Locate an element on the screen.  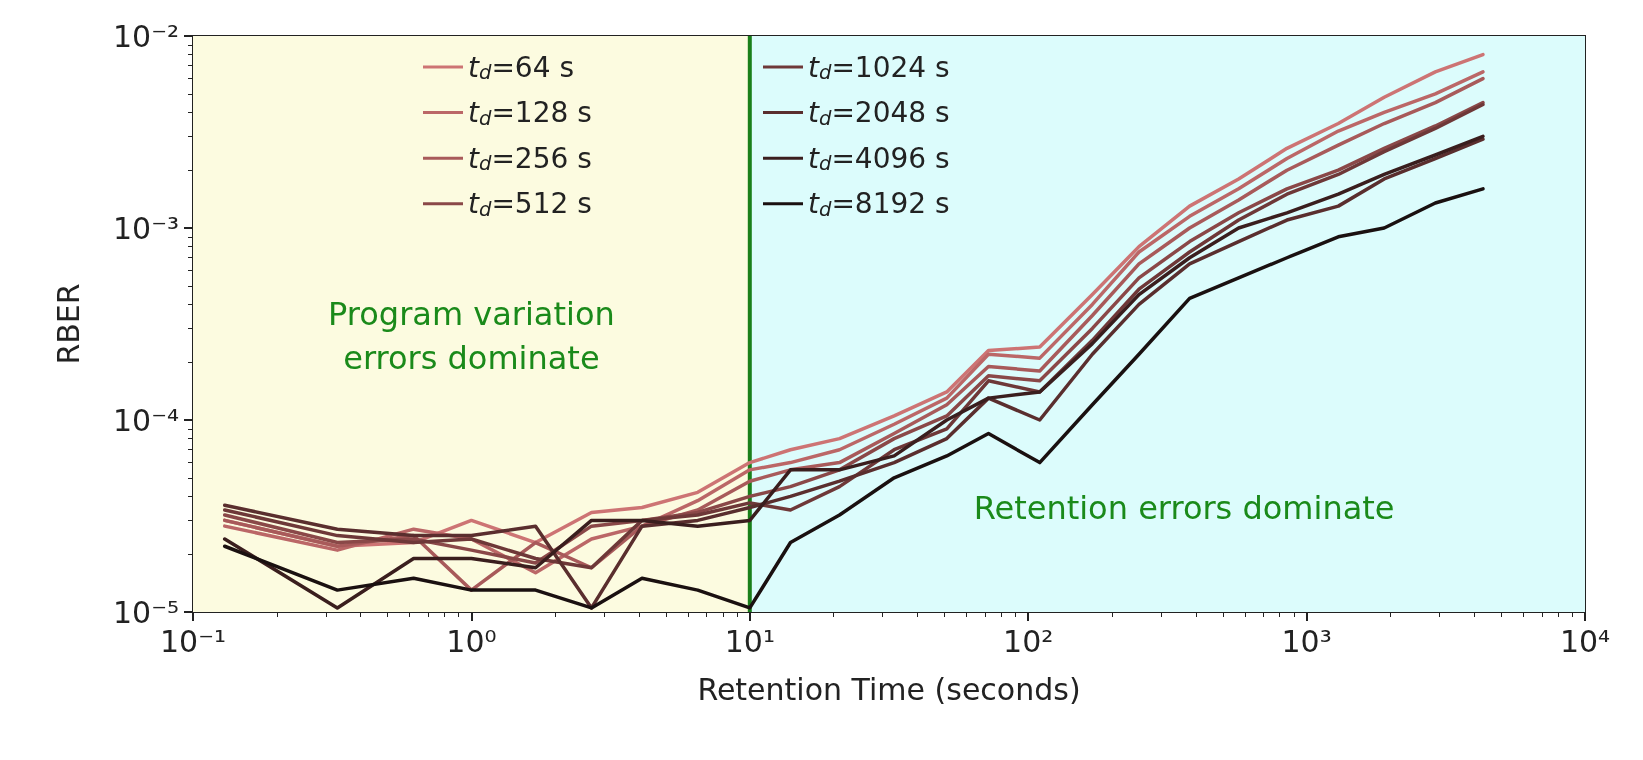
y-axis-title: RBER is located at coordinates (68, 324).